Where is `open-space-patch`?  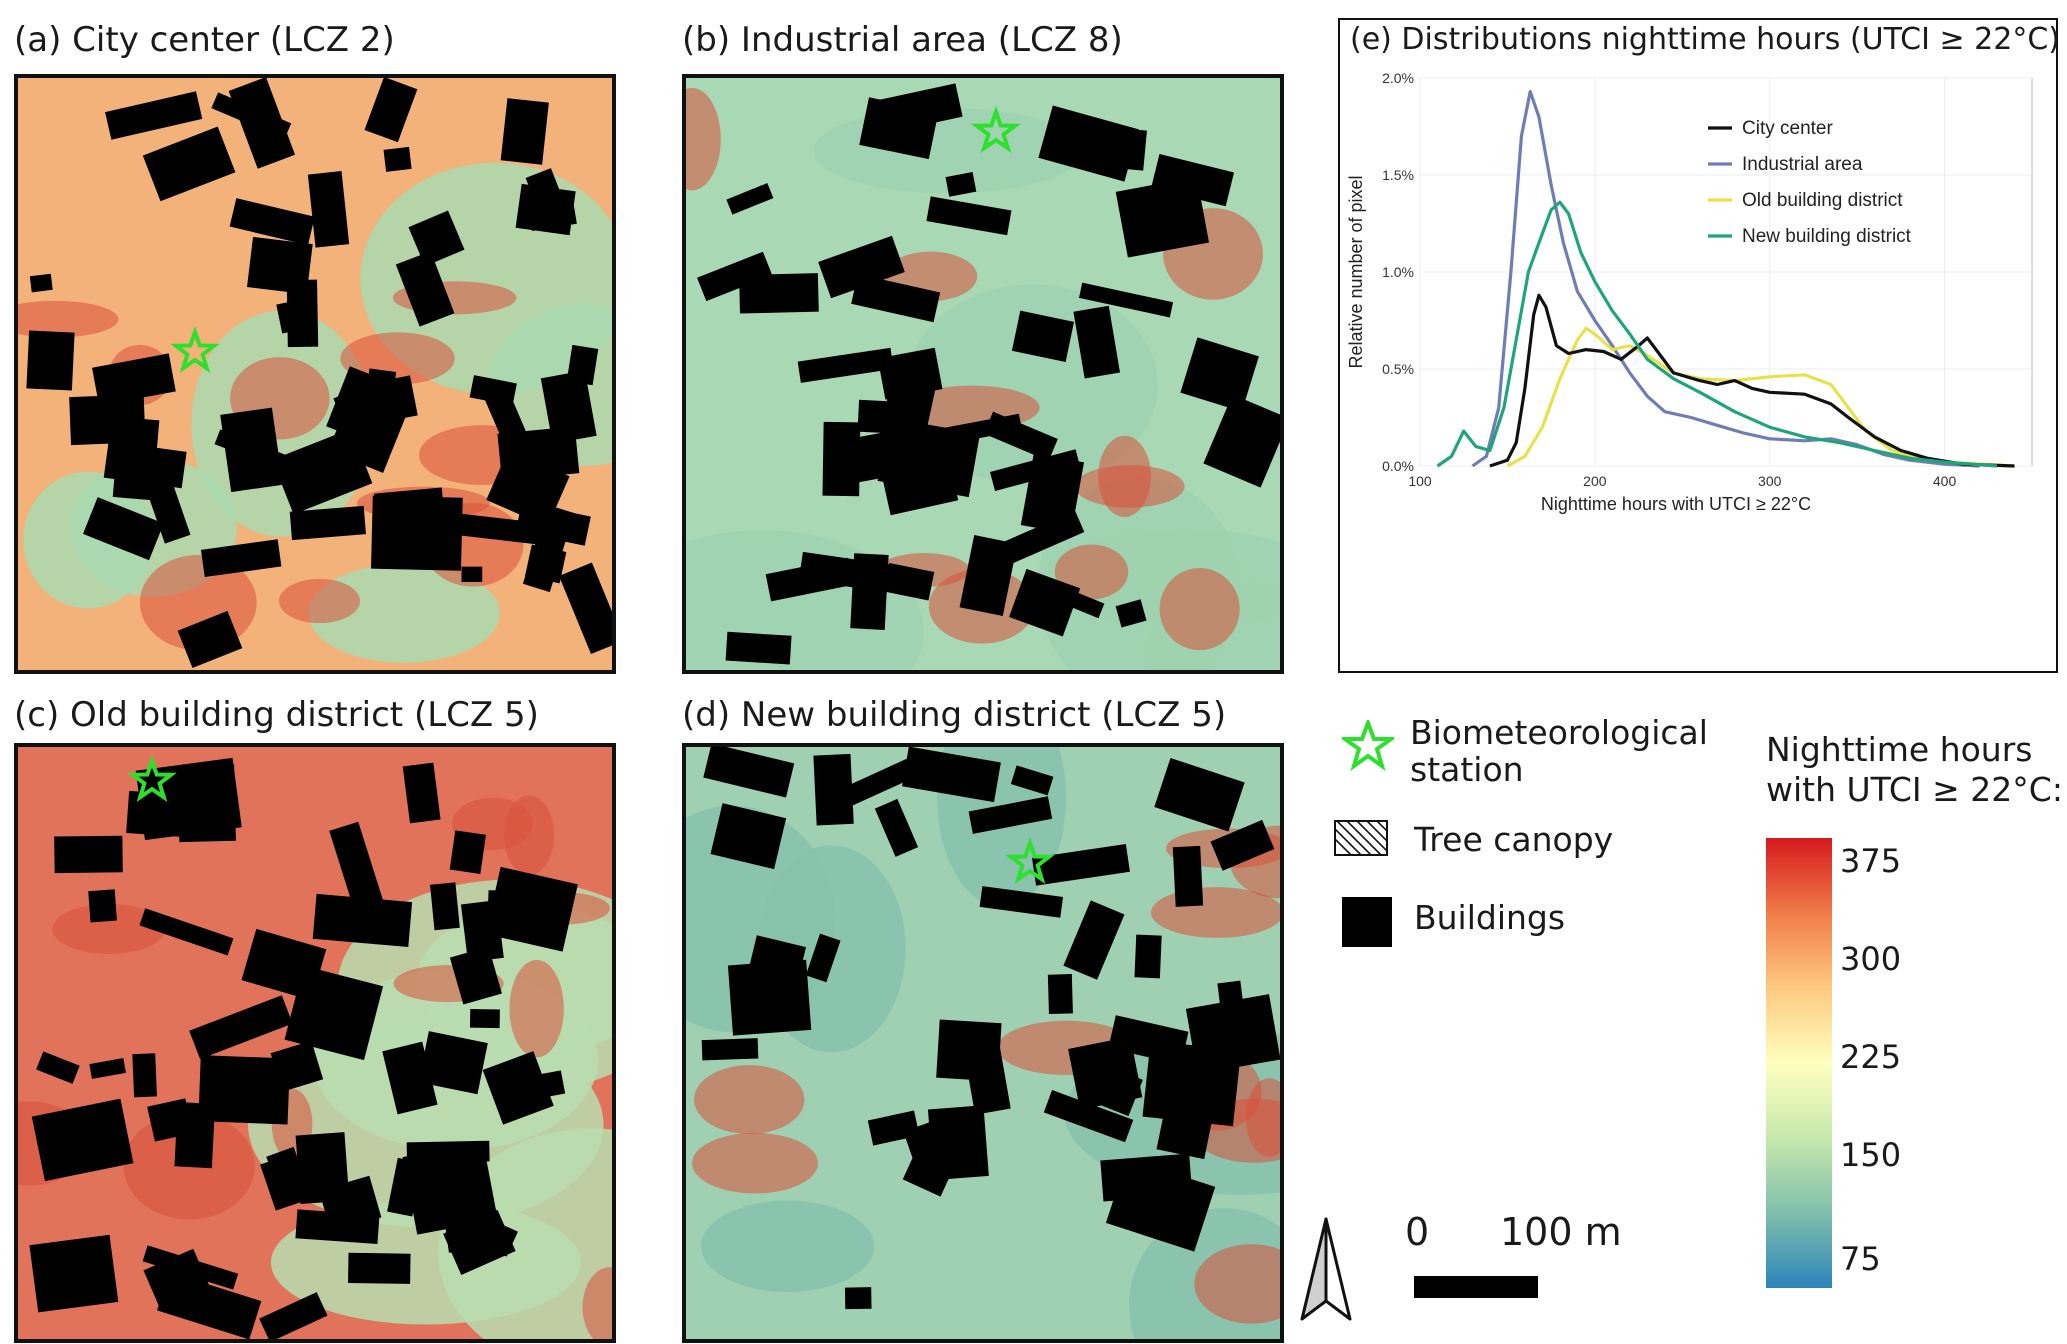 open-space-patch is located at coordinates (88, 540).